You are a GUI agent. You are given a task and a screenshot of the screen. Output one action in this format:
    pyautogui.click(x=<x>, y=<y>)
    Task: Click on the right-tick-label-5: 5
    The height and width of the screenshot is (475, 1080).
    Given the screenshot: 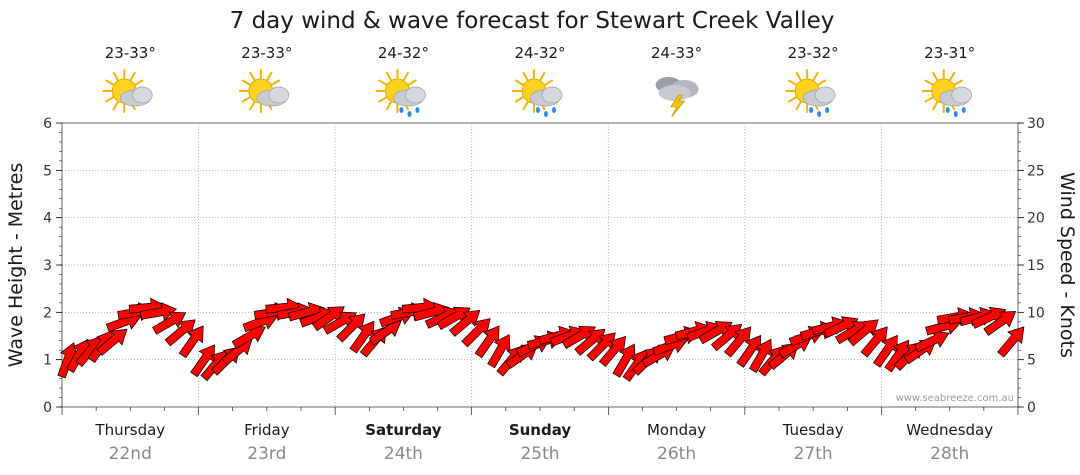 What is the action you would take?
    pyautogui.click(x=1031, y=361)
    